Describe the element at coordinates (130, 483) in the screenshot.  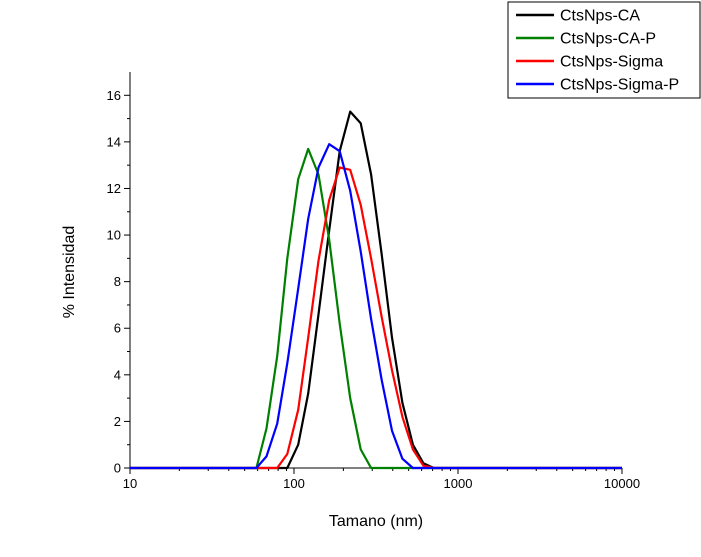
I see `x-tick-label: 10` at that location.